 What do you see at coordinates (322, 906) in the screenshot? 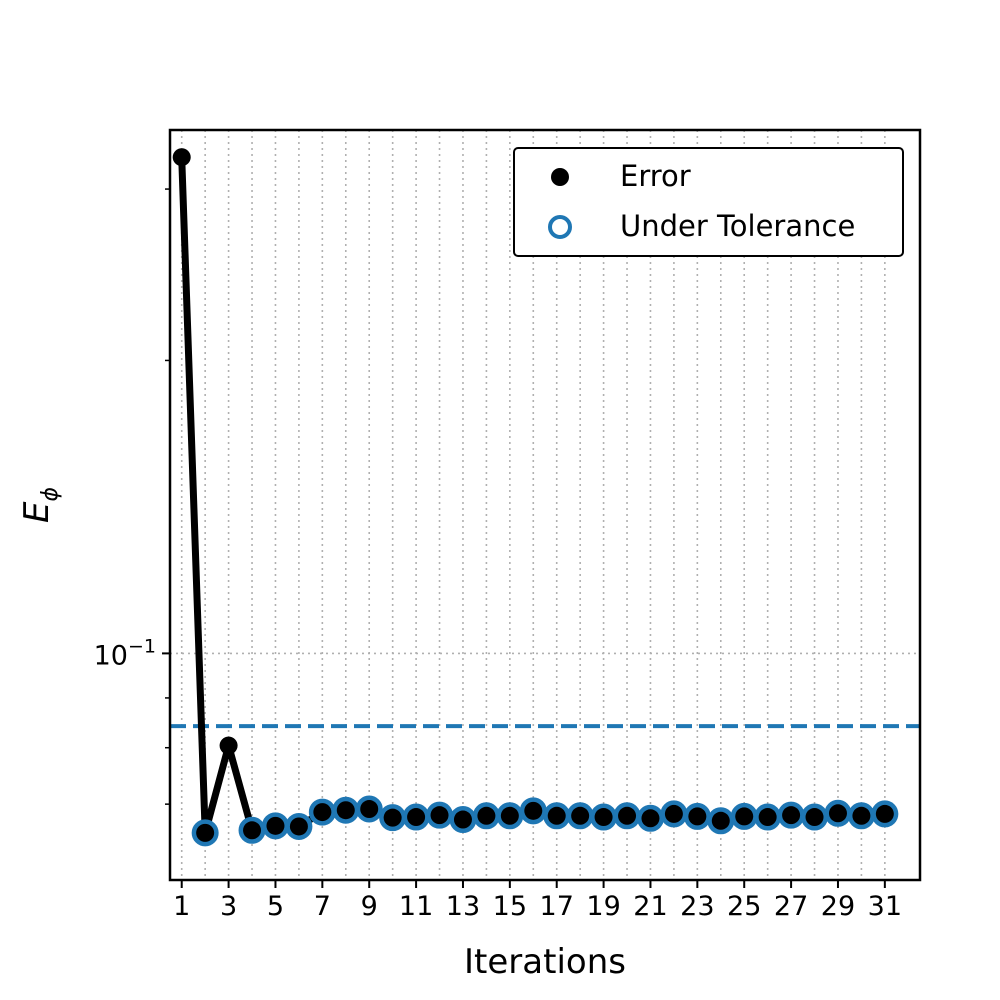
I see `x-tick-label: 7` at bounding box center [322, 906].